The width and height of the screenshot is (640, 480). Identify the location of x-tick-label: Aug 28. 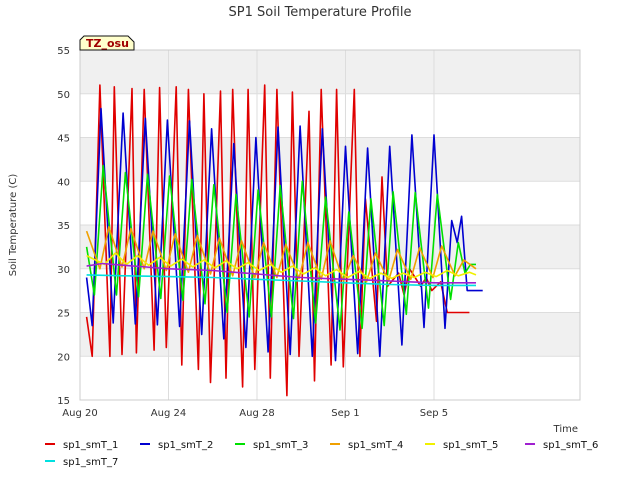
(256, 413).